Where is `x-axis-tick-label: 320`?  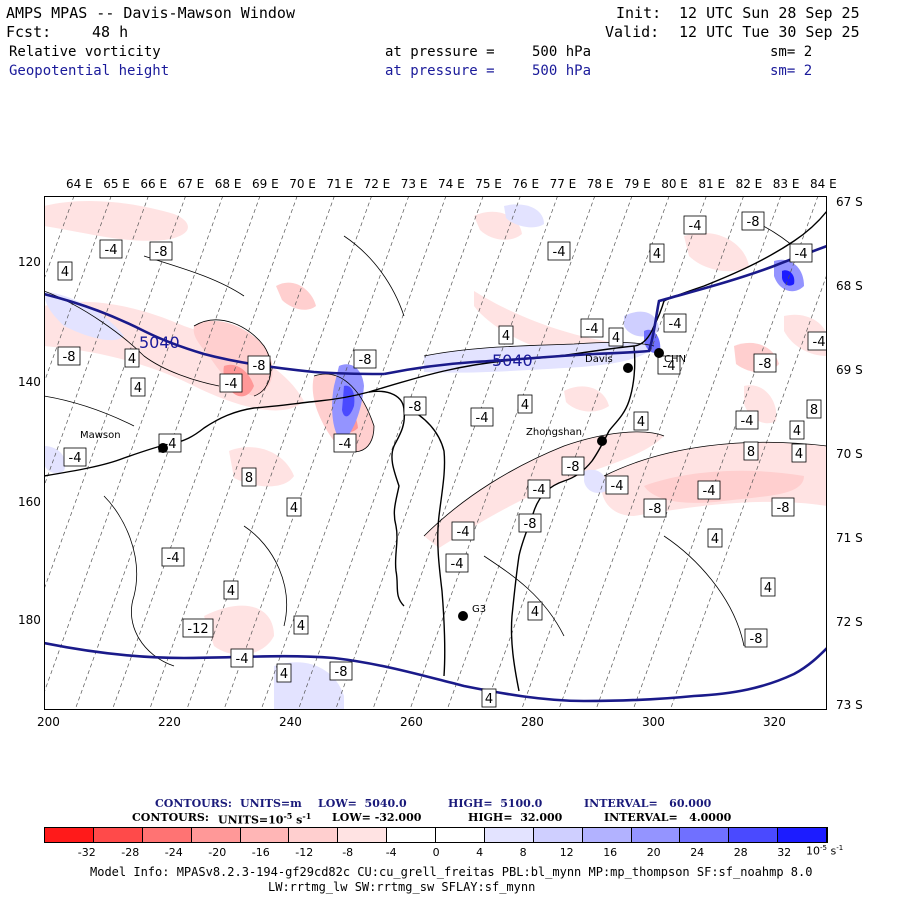 x-axis-tick-label: 320 is located at coordinates (774, 722).